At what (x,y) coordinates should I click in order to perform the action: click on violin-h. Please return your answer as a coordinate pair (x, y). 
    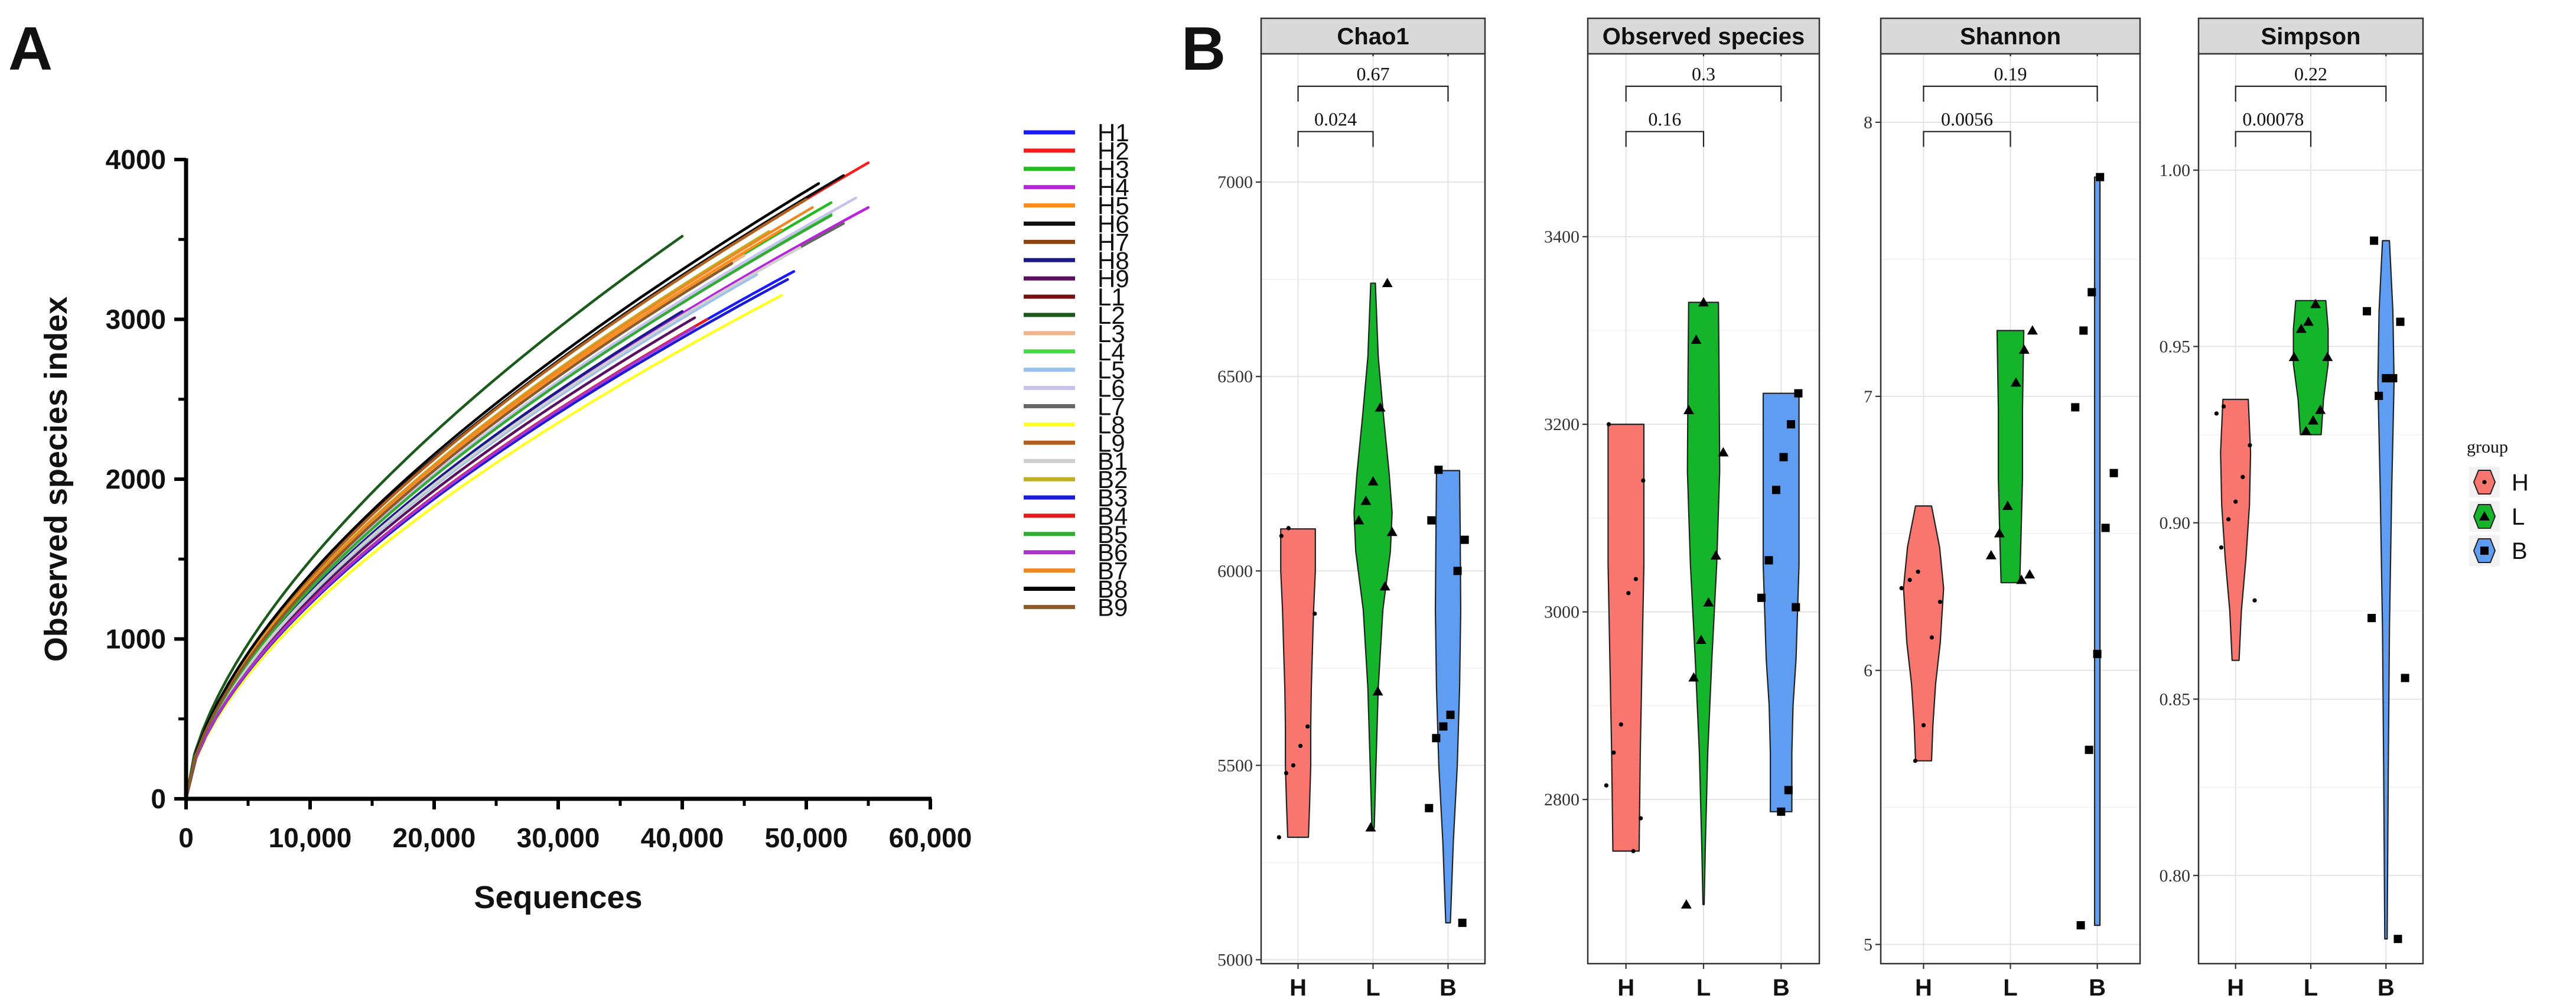
    Looking at the image, I should click on (1626, 638).